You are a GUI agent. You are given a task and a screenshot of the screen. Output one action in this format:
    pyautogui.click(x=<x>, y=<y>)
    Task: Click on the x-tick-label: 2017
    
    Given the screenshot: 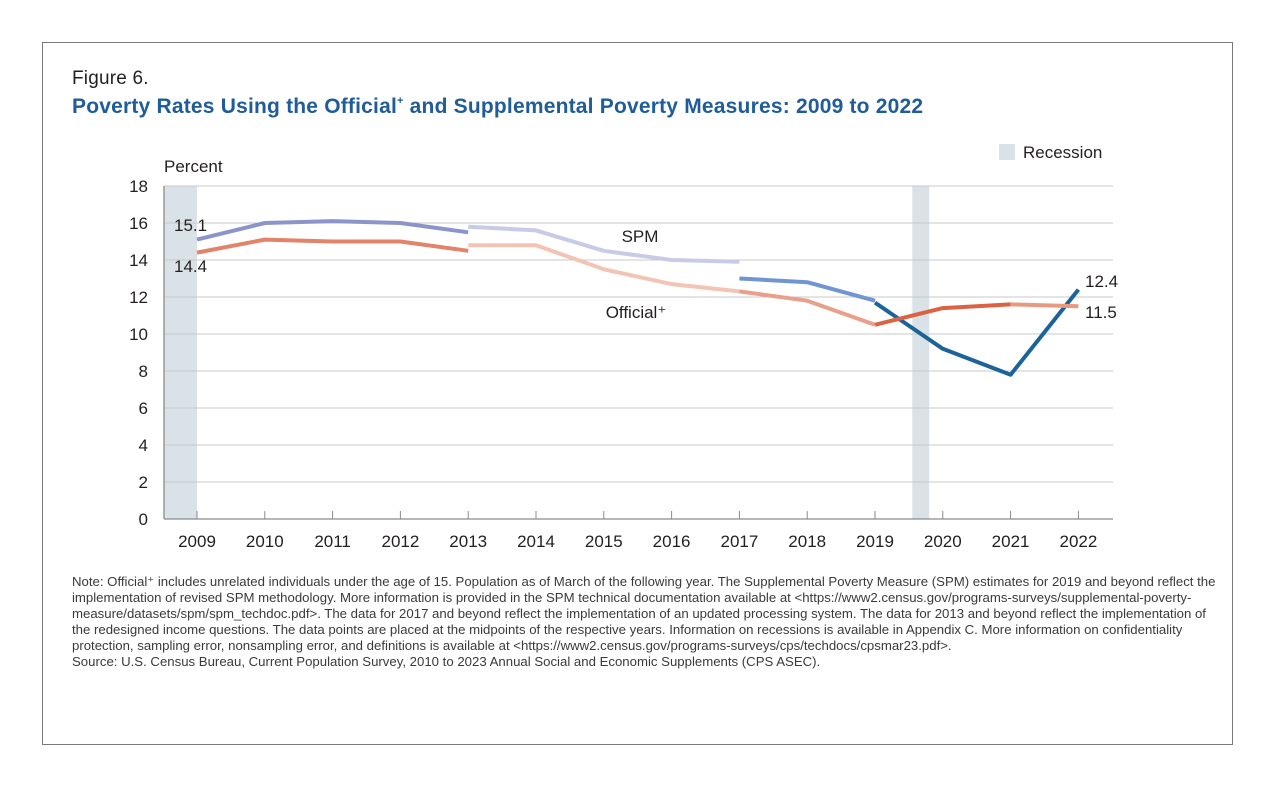 What is the action you would take?
    pyautogui.click(x=739, y=541)
    